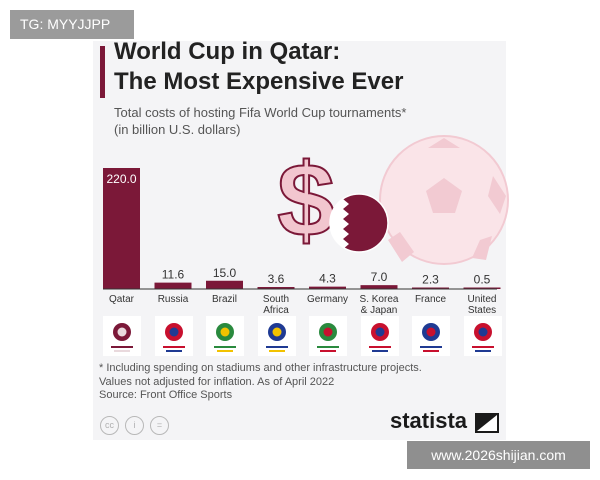  Describe the element at coordinates (276, 279) in the screenshot. I see `bar-value-label: 3.6` at that location.